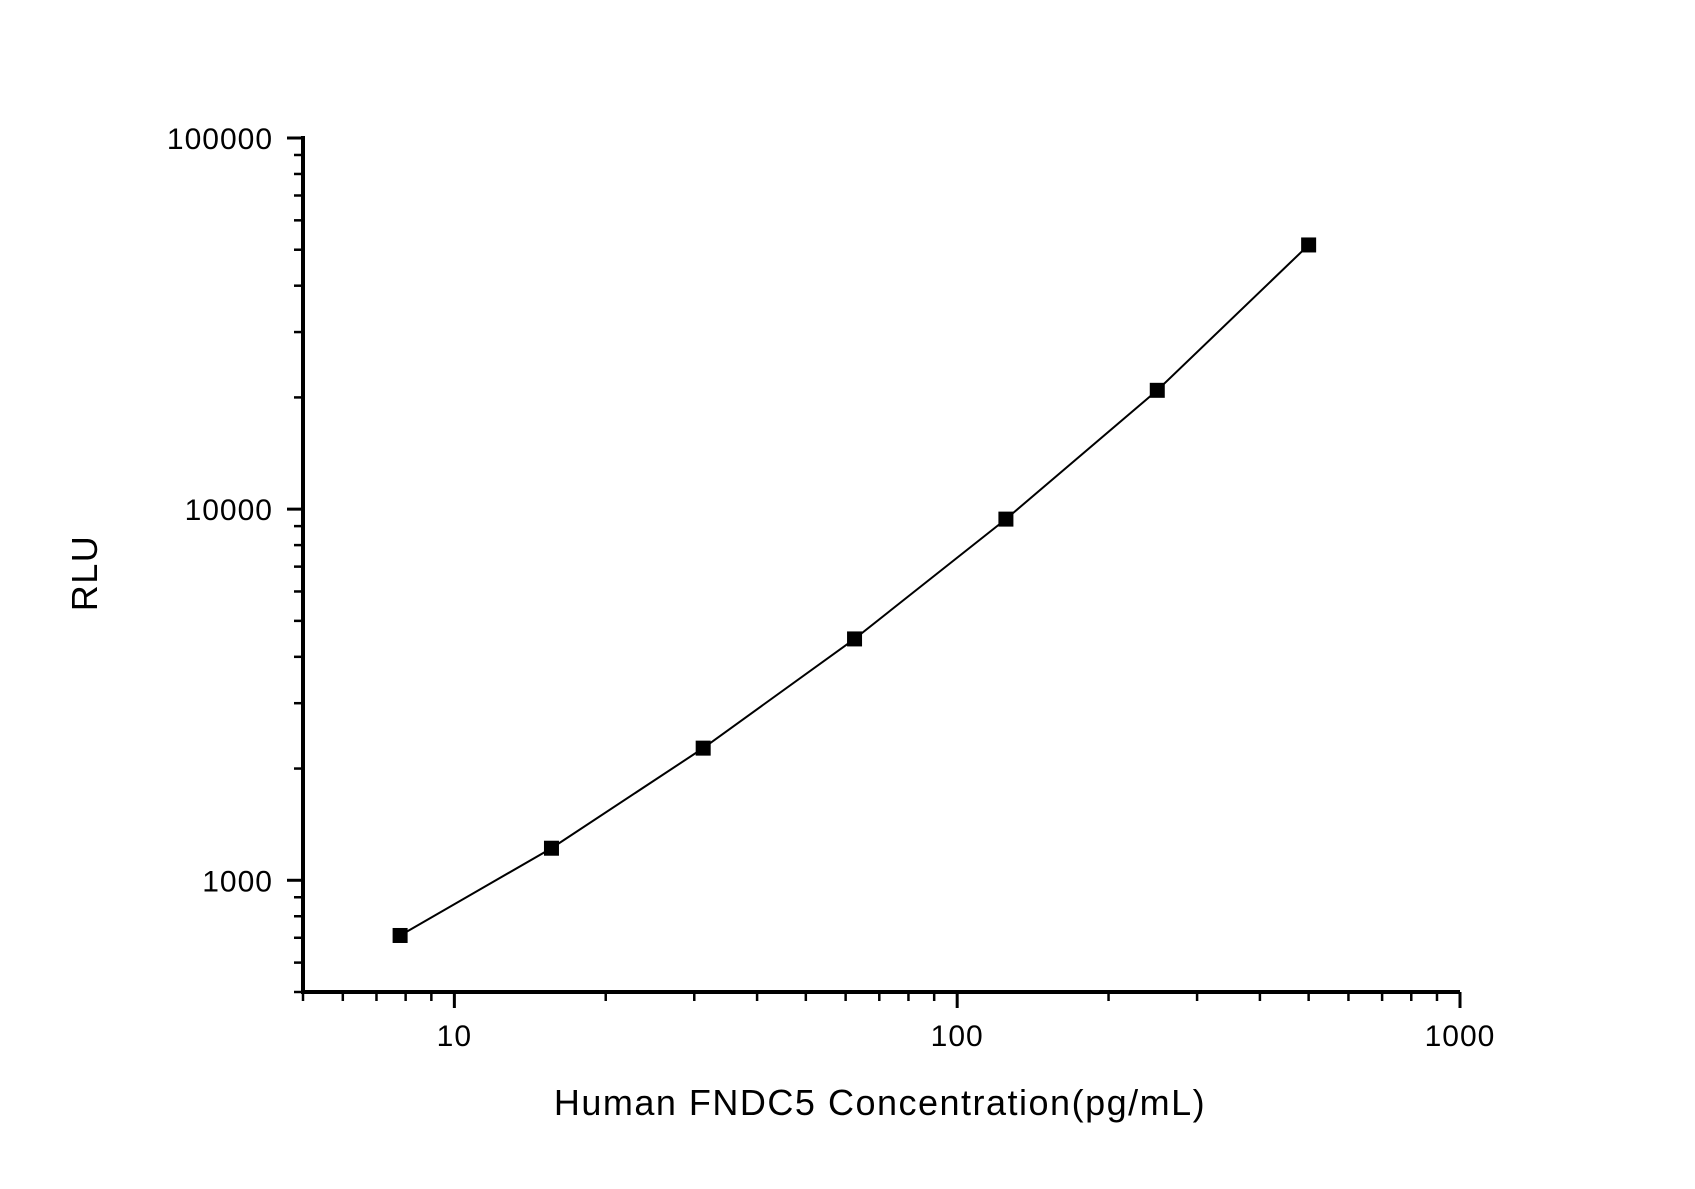 This screenshot has width=1695, height=1189. What do you see at coordinates (220, 139) in the screenshot?
I see `y-tick-label: 100000` at bounding box center [220, 139].